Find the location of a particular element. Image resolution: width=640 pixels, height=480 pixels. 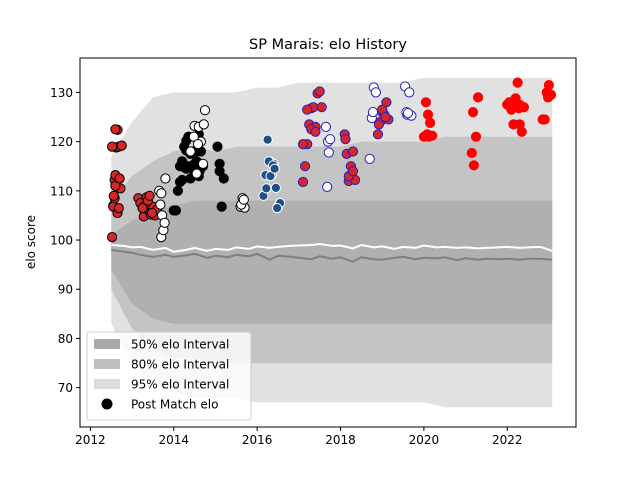

y-axis-label: elo score is located at coordinates (31, 242).